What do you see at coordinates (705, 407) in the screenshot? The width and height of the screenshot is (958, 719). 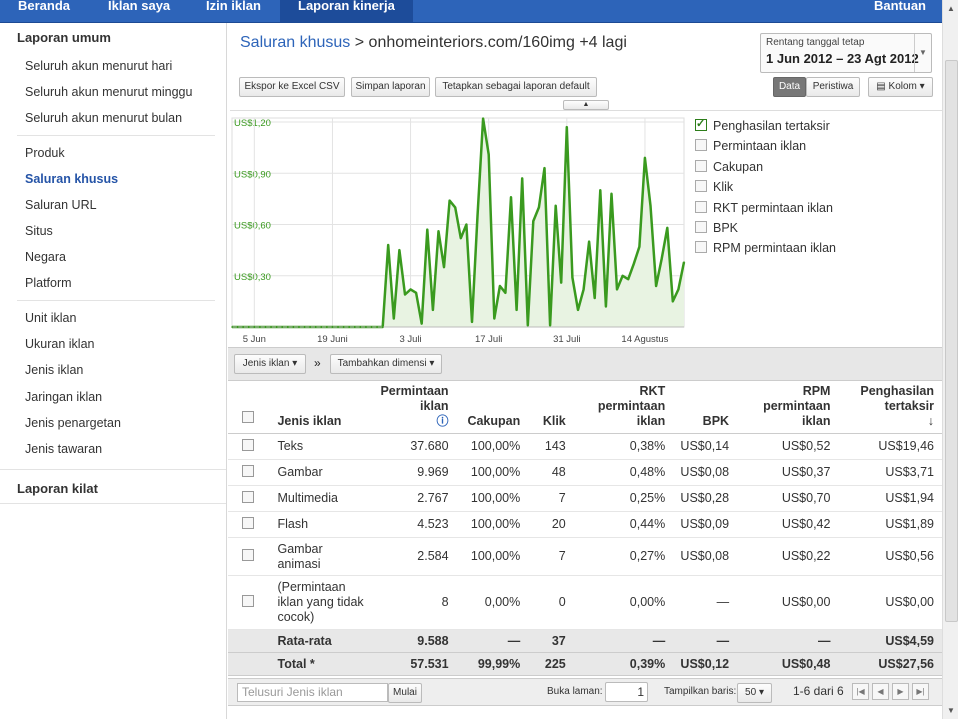 I see `column-header-cpc: BPK` at bounding box center [705, 407].